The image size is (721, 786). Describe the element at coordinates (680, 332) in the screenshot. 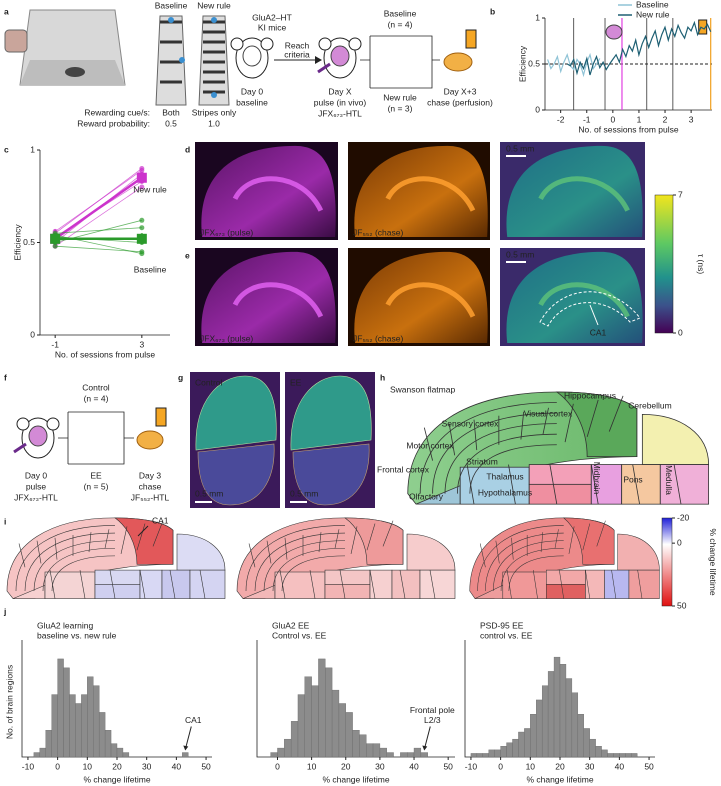

I see `colorbar-tick-label: 0` at that location.